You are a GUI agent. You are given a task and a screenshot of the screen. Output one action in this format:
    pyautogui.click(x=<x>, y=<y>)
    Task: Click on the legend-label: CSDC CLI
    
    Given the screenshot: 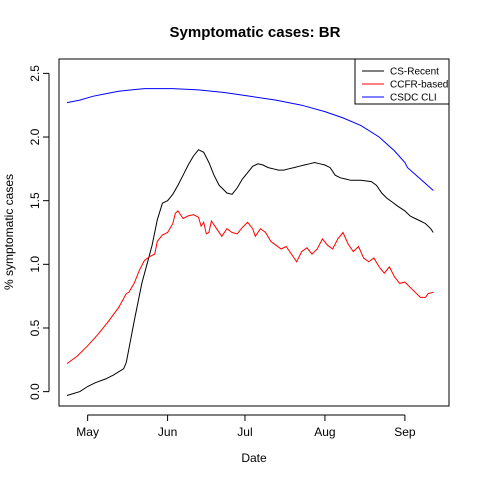 What is the action you would take?
    pyautogui.click(x=413, y=98)
    